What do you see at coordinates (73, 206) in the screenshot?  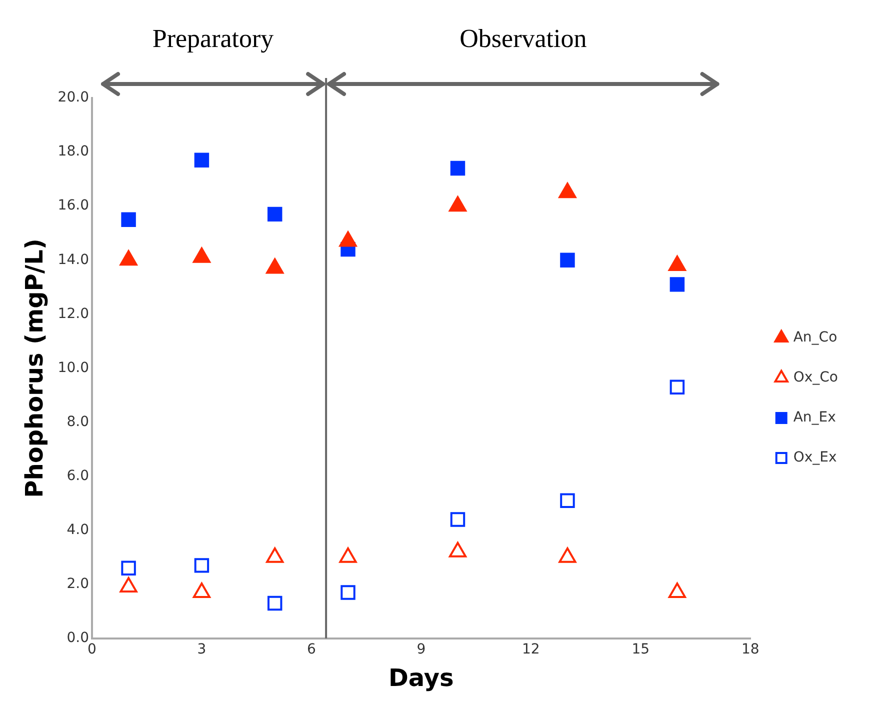 I see `y-tick-label: 16.0` at bounding box center [73, 206].